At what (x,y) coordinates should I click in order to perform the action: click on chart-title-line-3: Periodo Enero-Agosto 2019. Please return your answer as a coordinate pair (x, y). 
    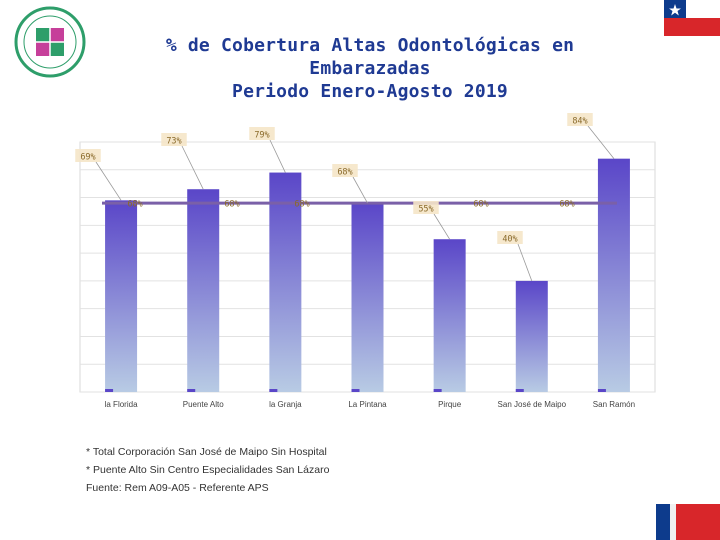
    Looking at the image, I should click on (370, 91).